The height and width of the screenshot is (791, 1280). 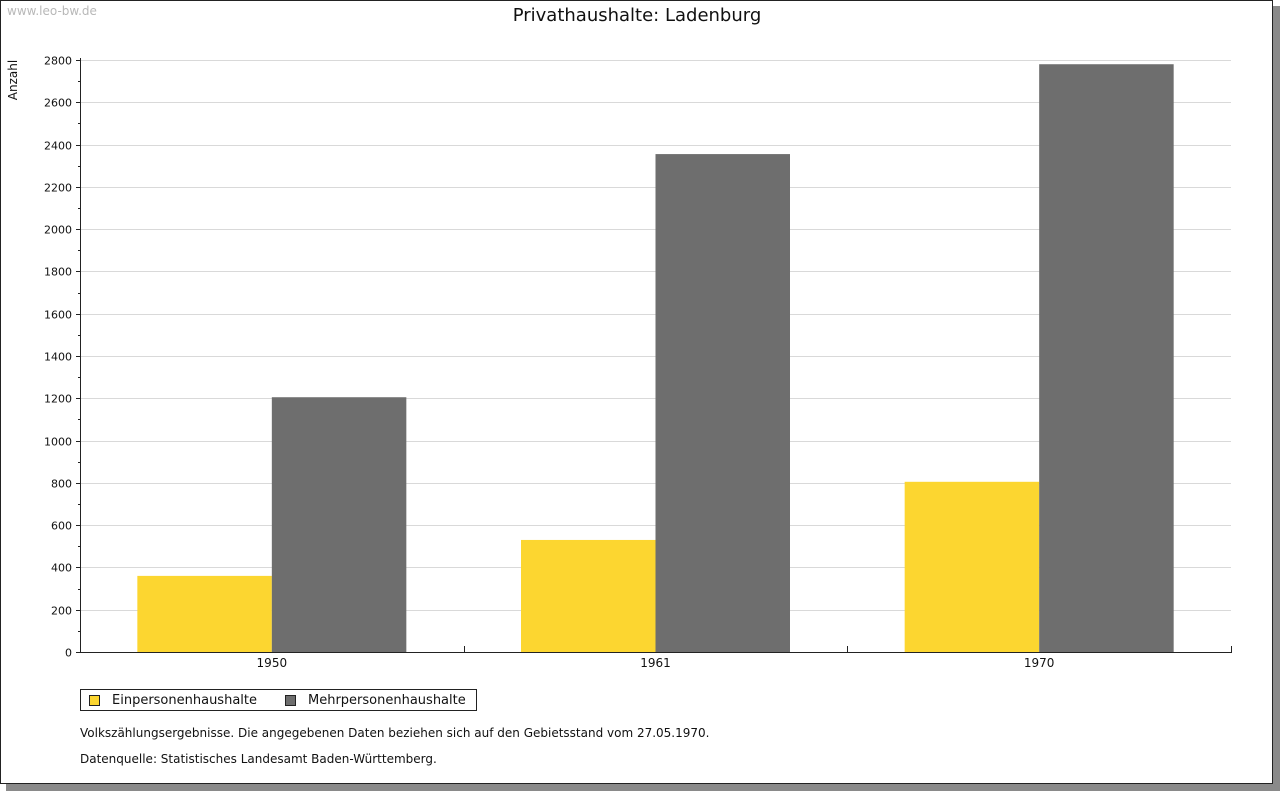 What do you see at coordinates (58, 442) in the screenshot?
I see `y-tick-label: 1000` at bounding box center [58, 442].